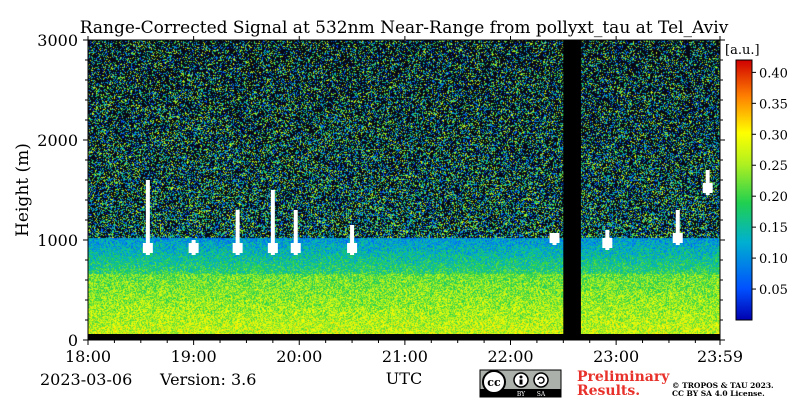  What do you see at coordinates (608, 391) in the screenshot?
I see `preliminary-label-line2: Results.` at bounding box center [608, 391].